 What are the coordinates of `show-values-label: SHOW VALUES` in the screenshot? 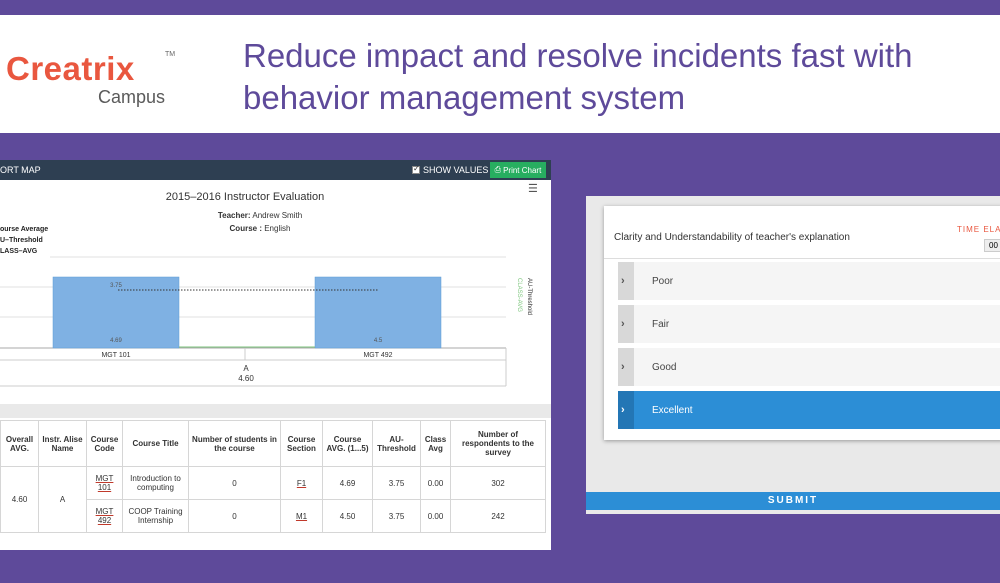 It's located at (456, 170).